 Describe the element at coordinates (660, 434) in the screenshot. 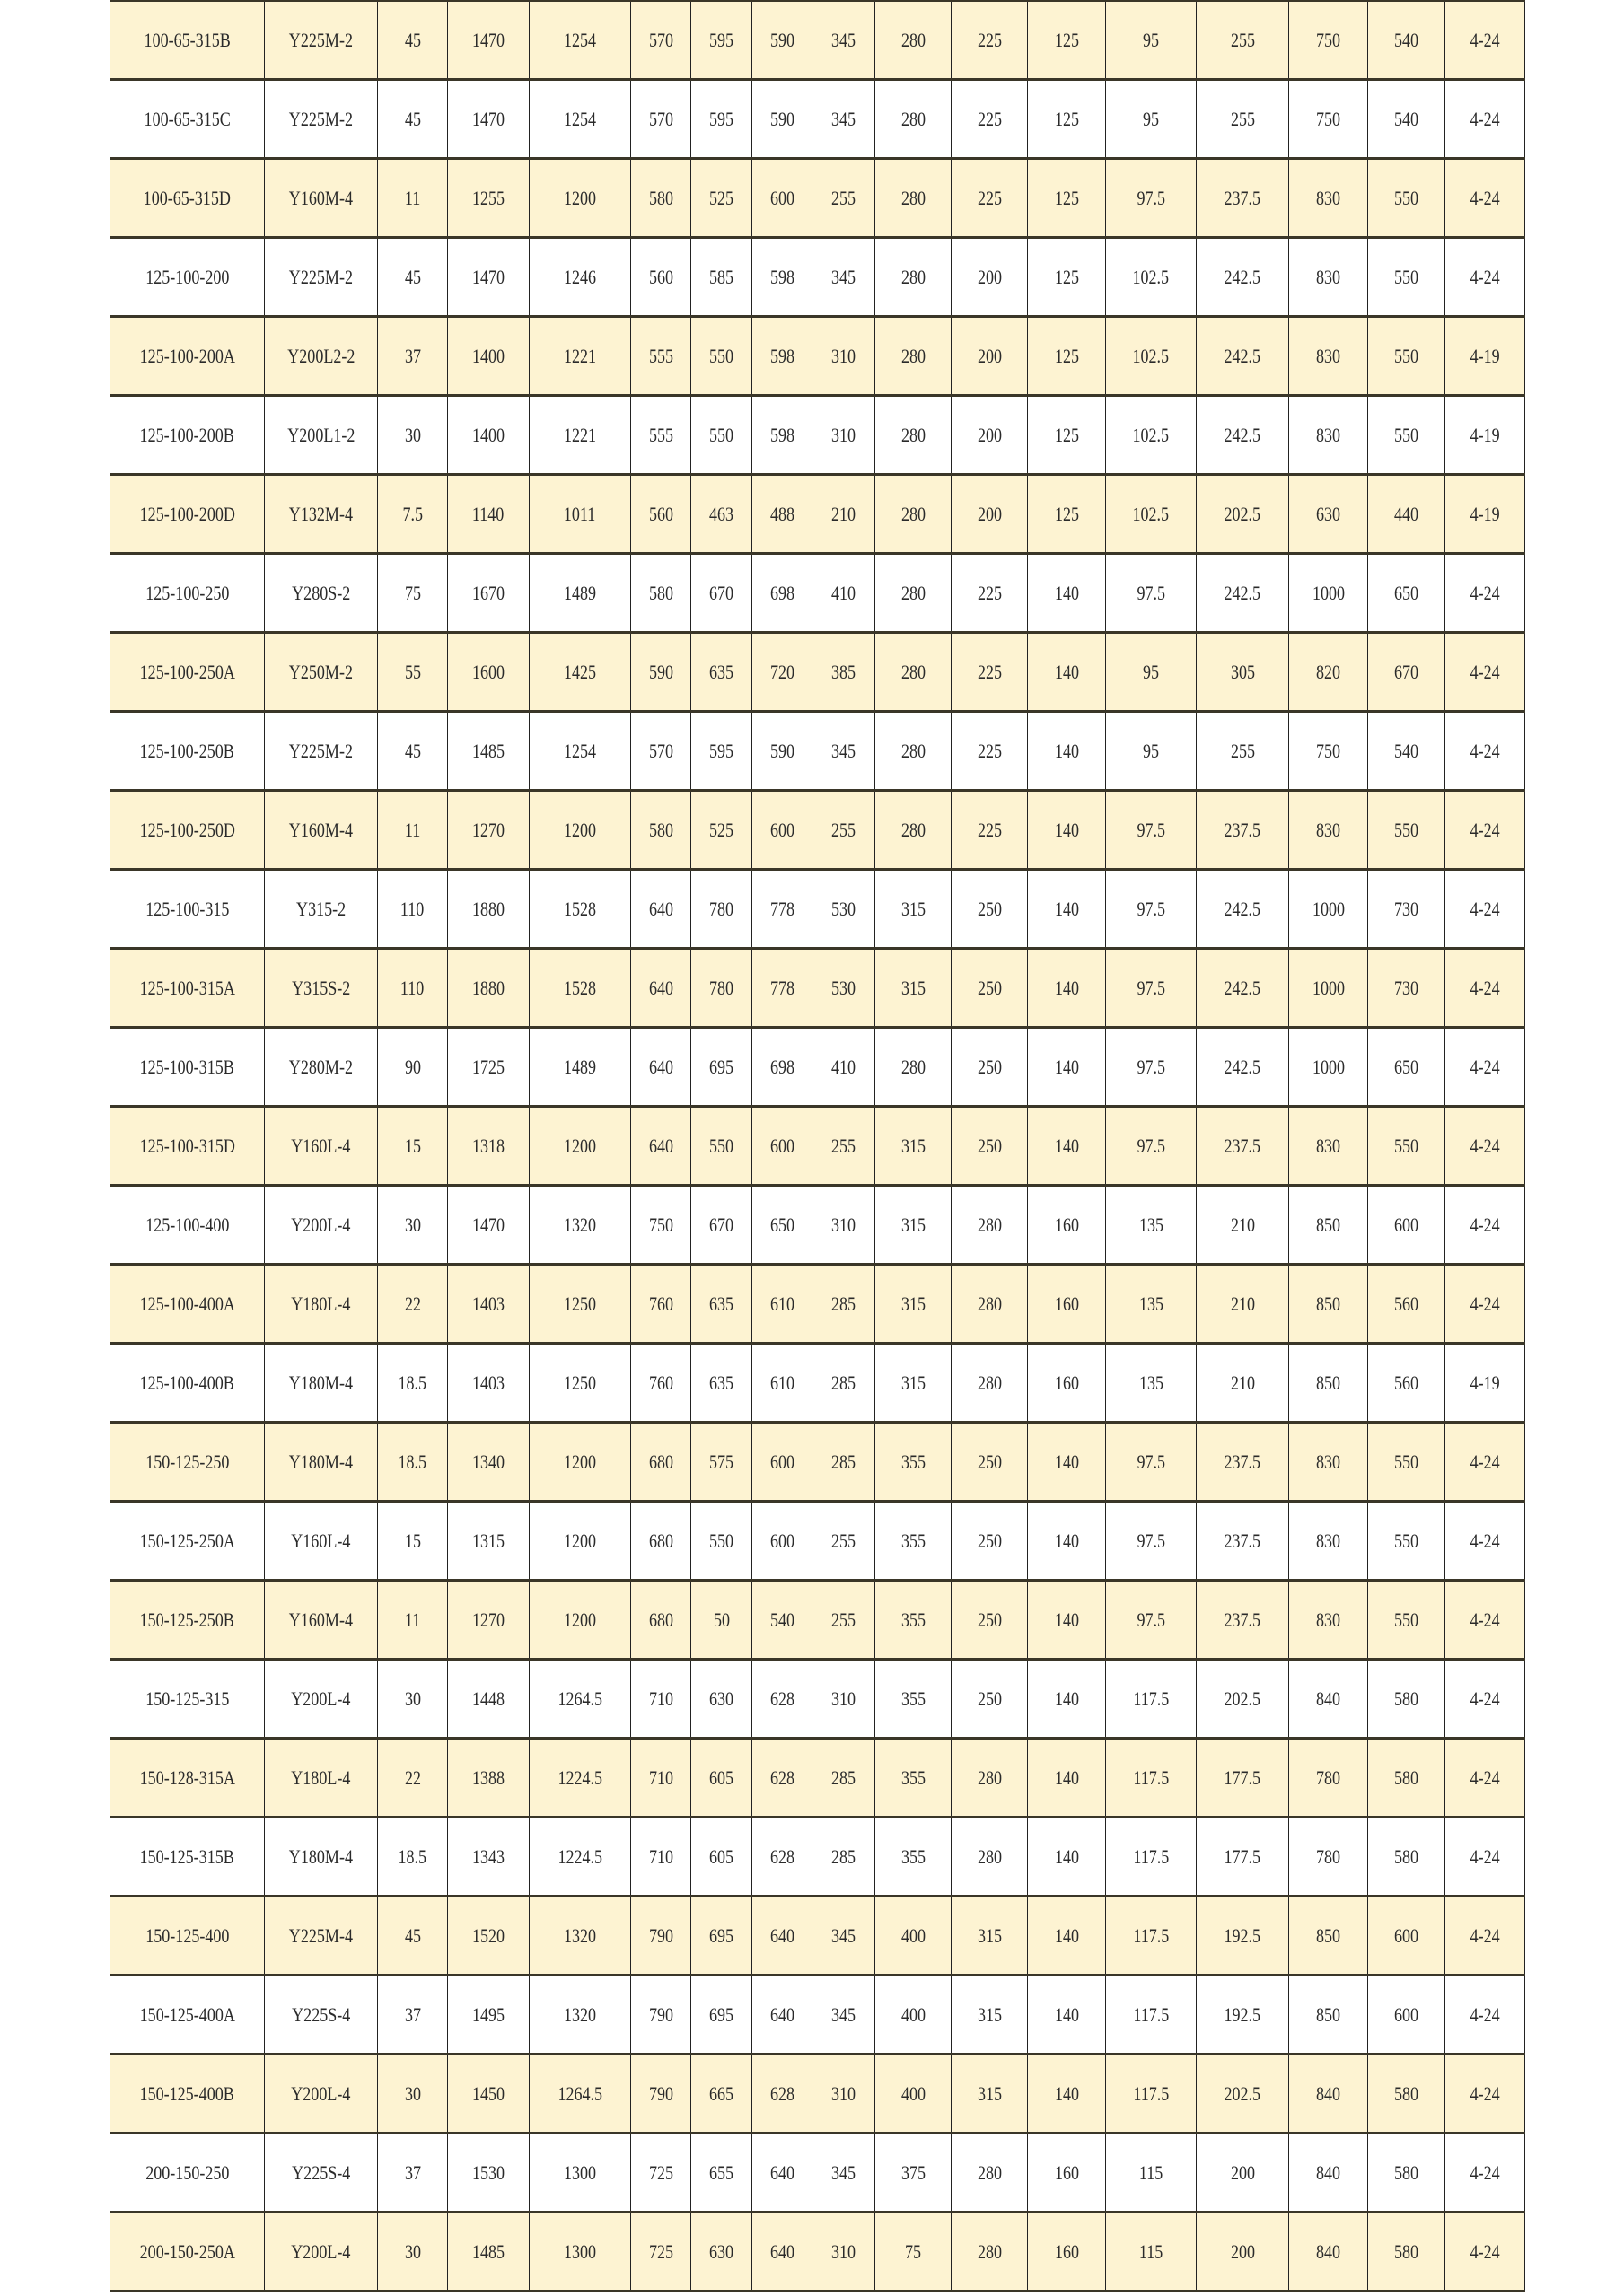

I see `cell-text: 555` at that location.